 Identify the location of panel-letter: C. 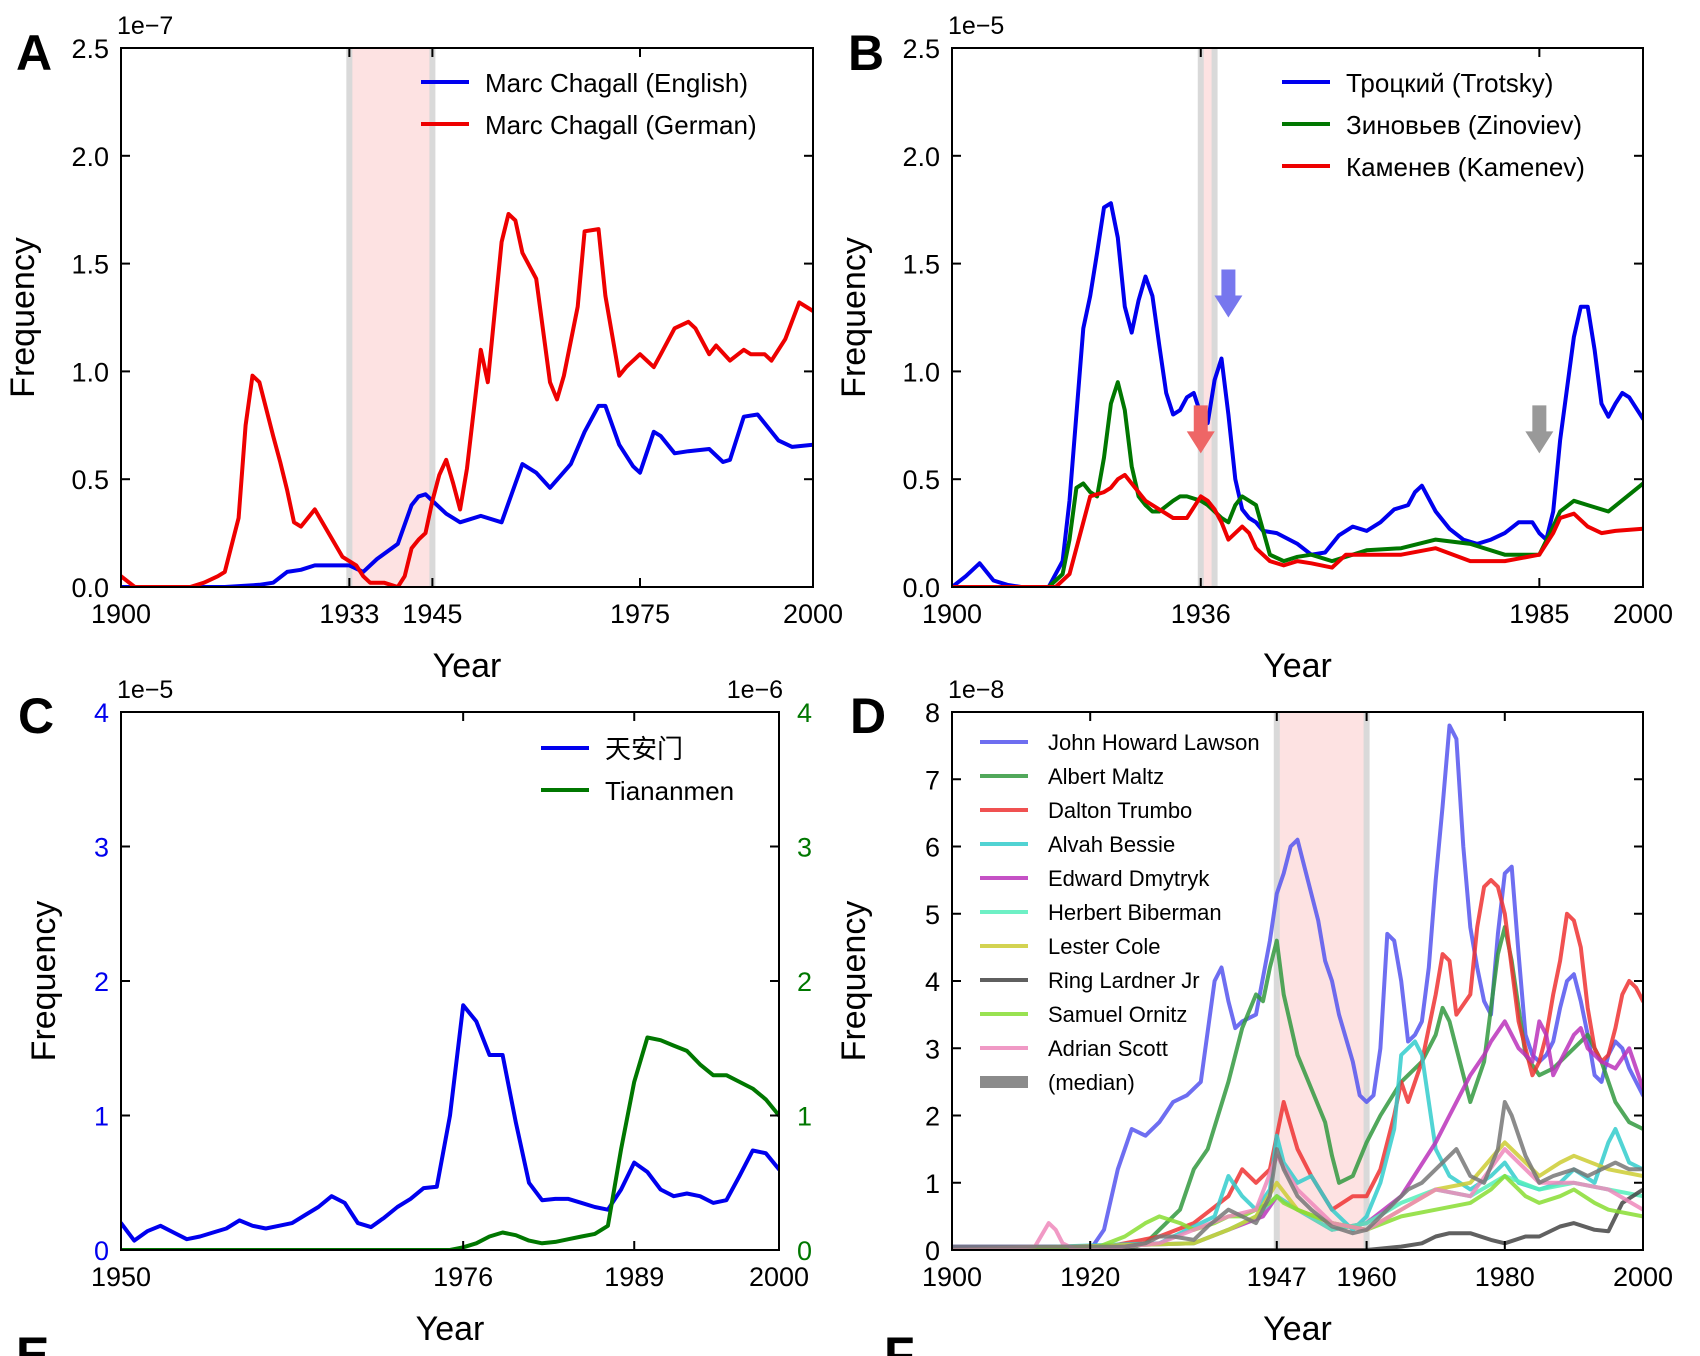
(36, 716).